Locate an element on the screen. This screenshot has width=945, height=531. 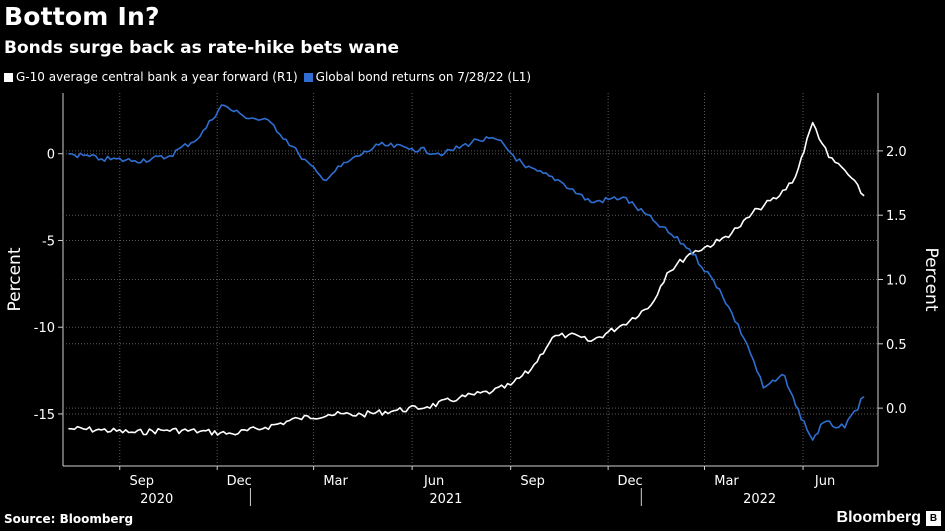
legend-item-bonds: Global bond returns on 7/28/22 (L1) is located at coordinates (417, 77).